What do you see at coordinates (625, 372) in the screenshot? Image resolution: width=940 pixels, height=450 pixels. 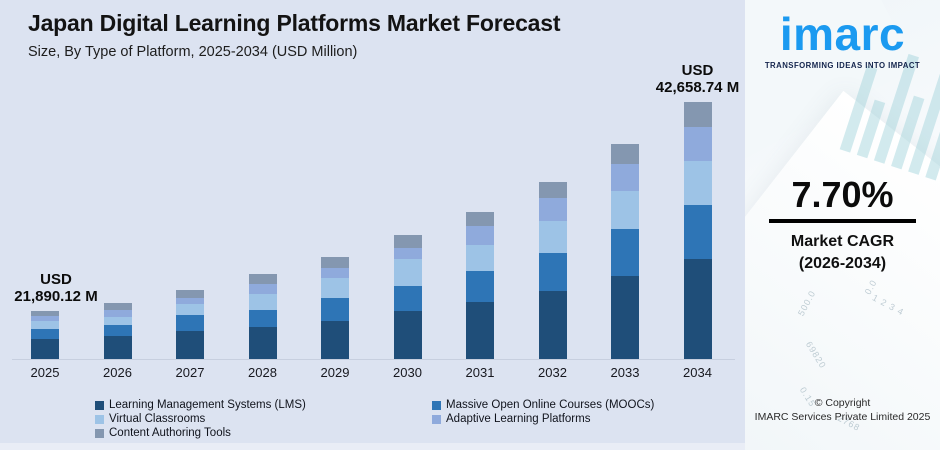 I see `x-tick-label: 2033` at bounding box center [625, 372].